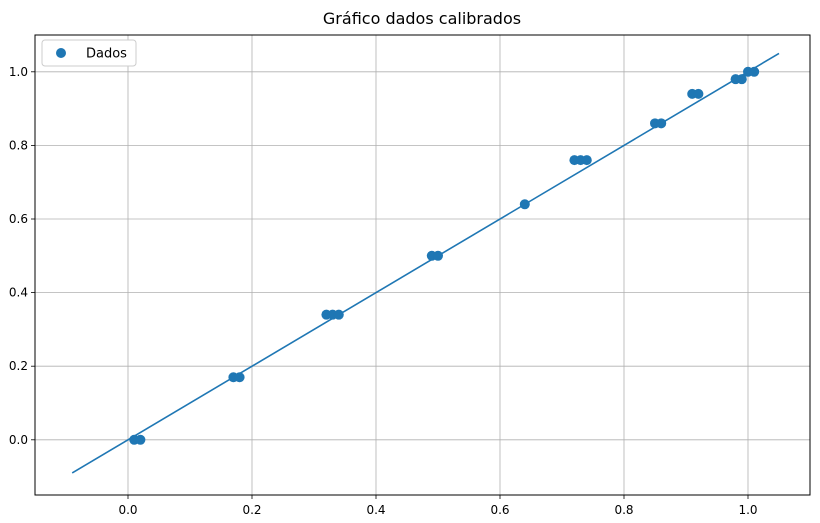 The height and width of the screenshot is (523, 820). What do you see at coordinates (375, 510) in the screenshot?
I see `x-tick-label: 0.4` at bounding box center [375, 510].